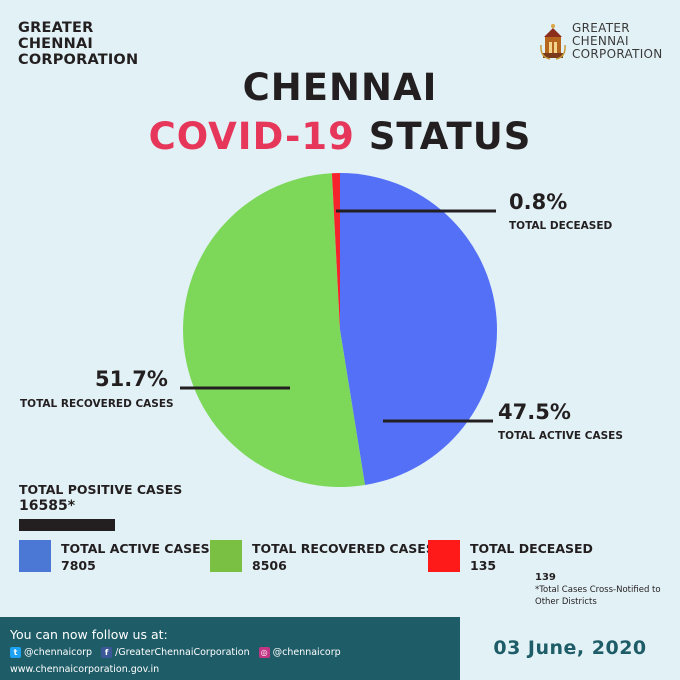 The width and height of the screenshot is (680, 680). Describe the element at coordinates (306, 652) in the screenshot. I see `instagram-handle: @chennaicorp` at that location.